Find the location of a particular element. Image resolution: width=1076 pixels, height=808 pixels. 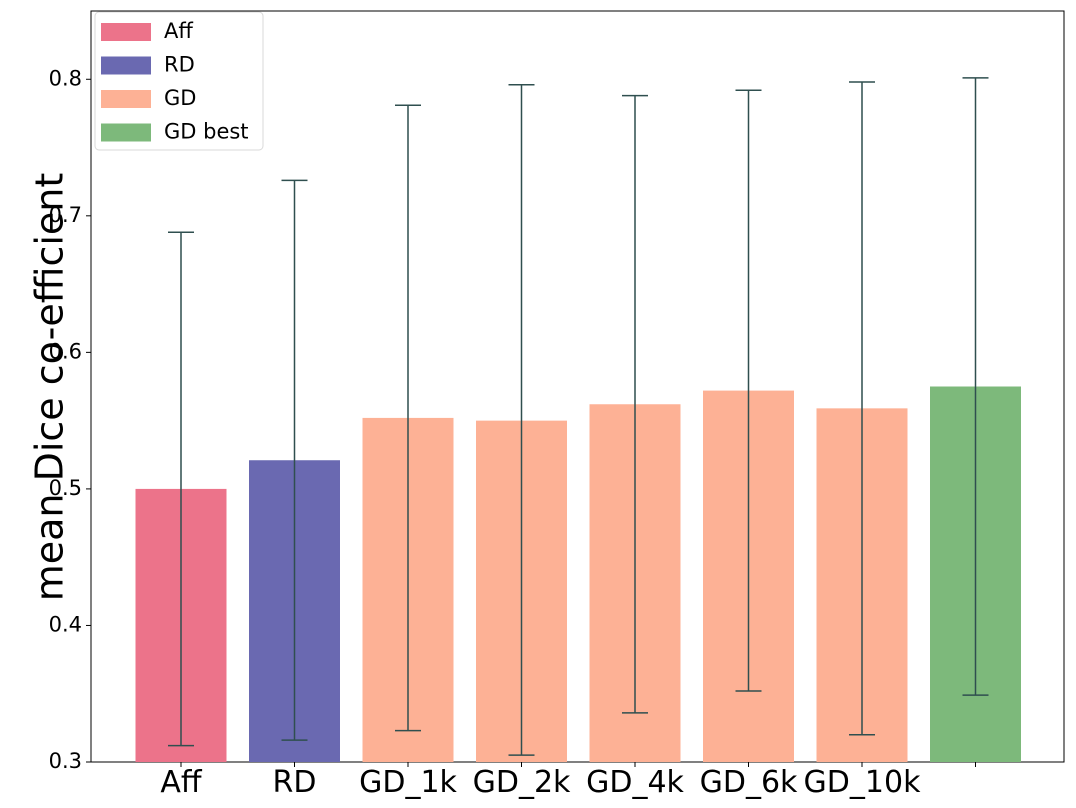

y-tick-label: 0.7 is located at coordinates (65, 215).